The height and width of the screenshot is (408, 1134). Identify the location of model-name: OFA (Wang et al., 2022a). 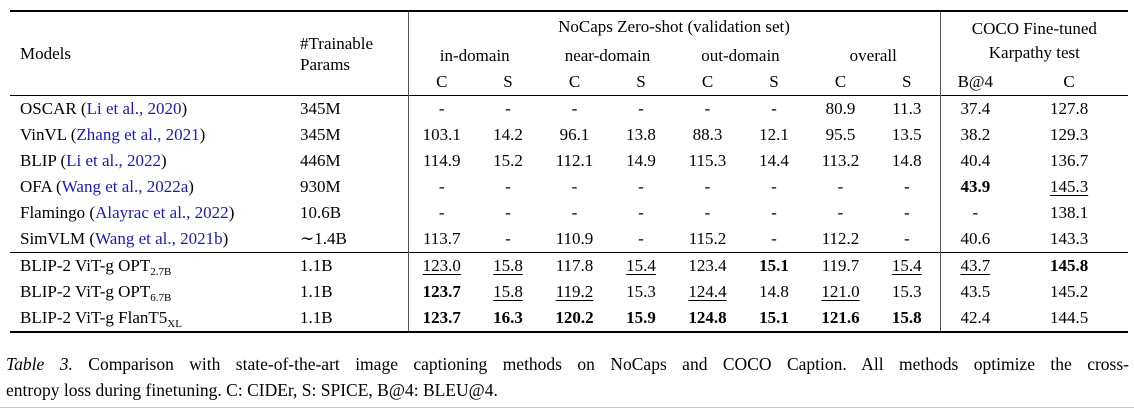
(155, 187).